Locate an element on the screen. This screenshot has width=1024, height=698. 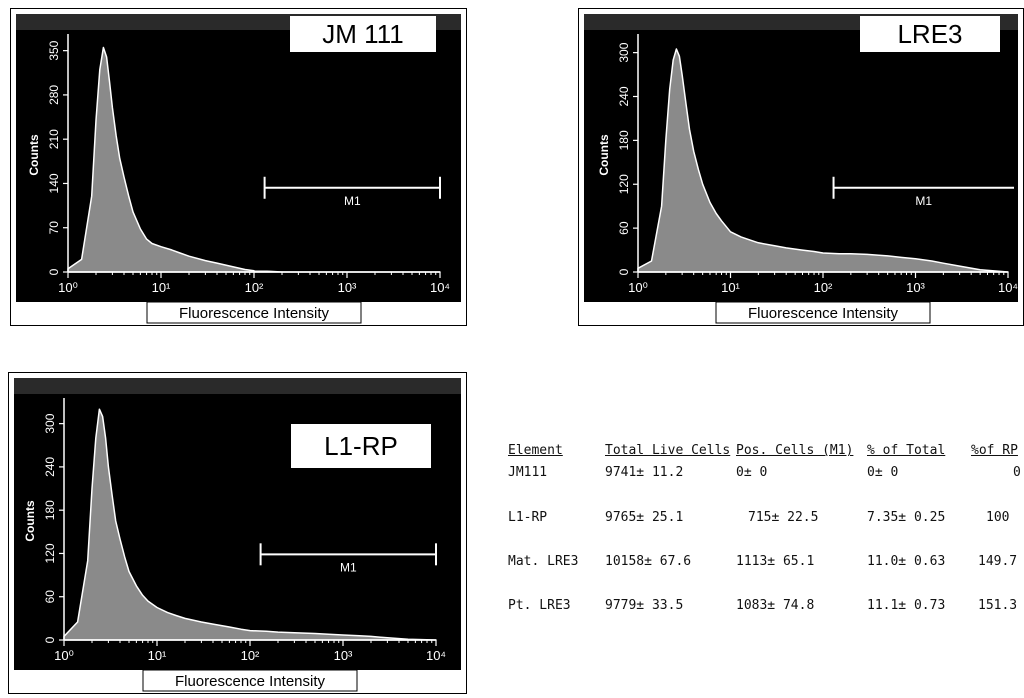
y-tick-label: 280 is located at coordinates (54, 95).